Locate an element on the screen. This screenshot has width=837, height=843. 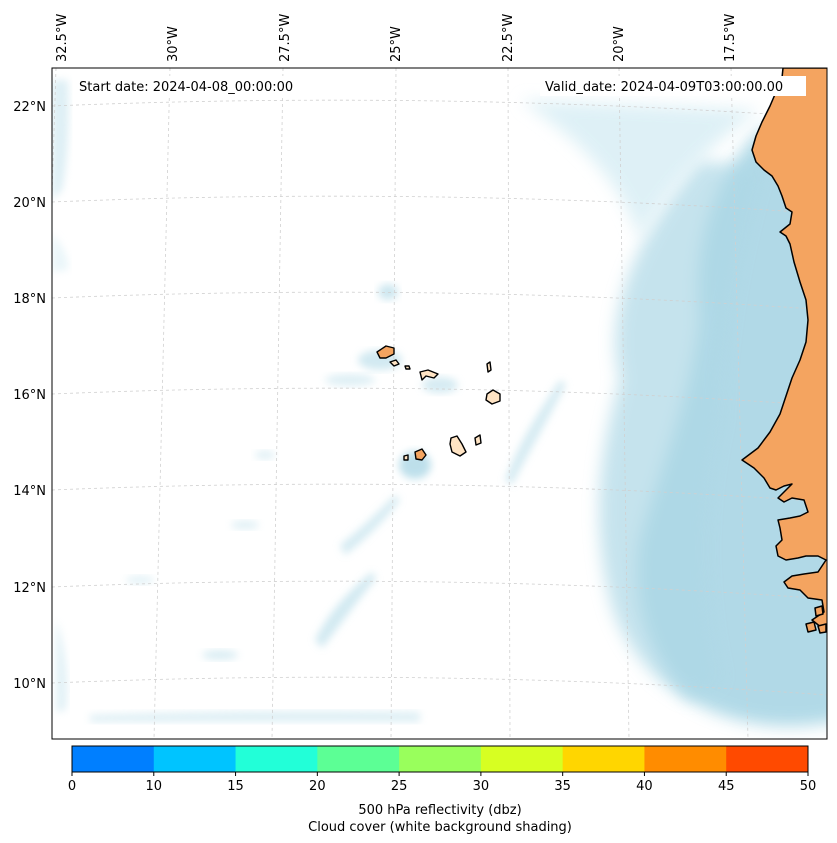
lon-label-22-5w: 22.5°W is located at coordinates (508, 38).